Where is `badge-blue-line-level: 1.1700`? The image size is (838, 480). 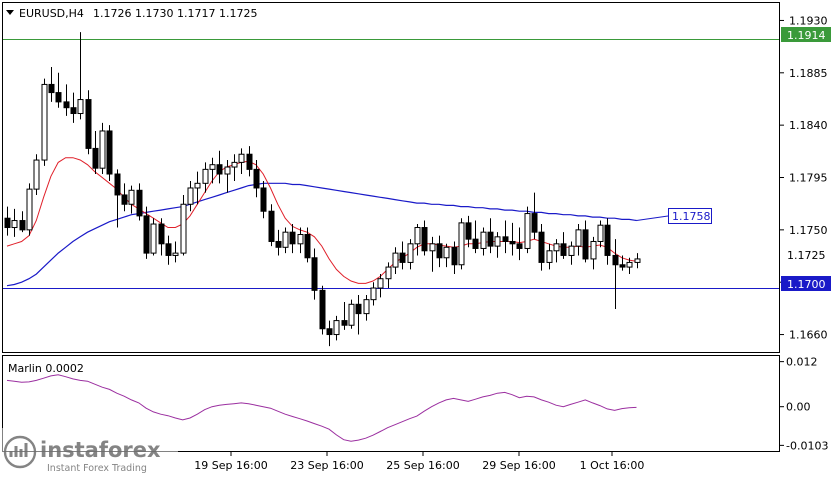 badge-blue-line-level: 1.1700 is located at coordinates (806, 283).